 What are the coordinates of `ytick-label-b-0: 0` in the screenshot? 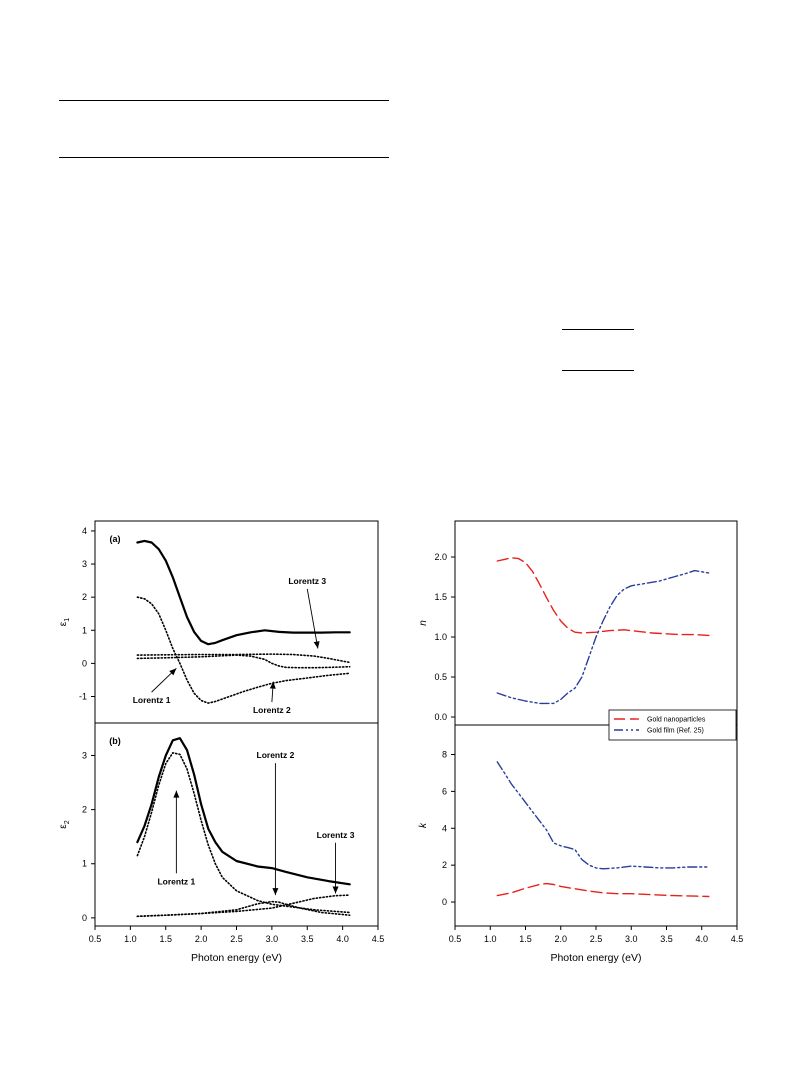 It's located at (84, 918).